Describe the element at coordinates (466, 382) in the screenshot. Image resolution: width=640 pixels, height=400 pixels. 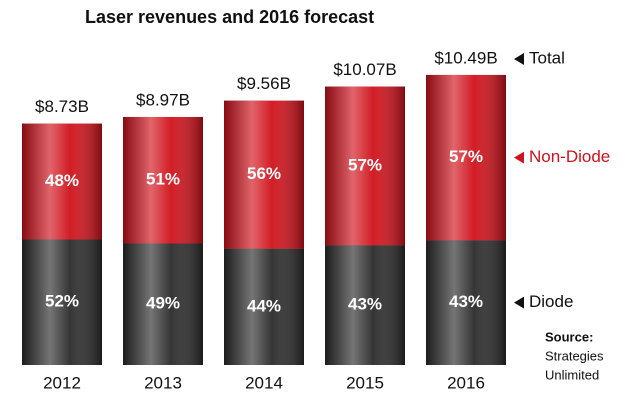
I see `x-tick-label: 2016` at that location.